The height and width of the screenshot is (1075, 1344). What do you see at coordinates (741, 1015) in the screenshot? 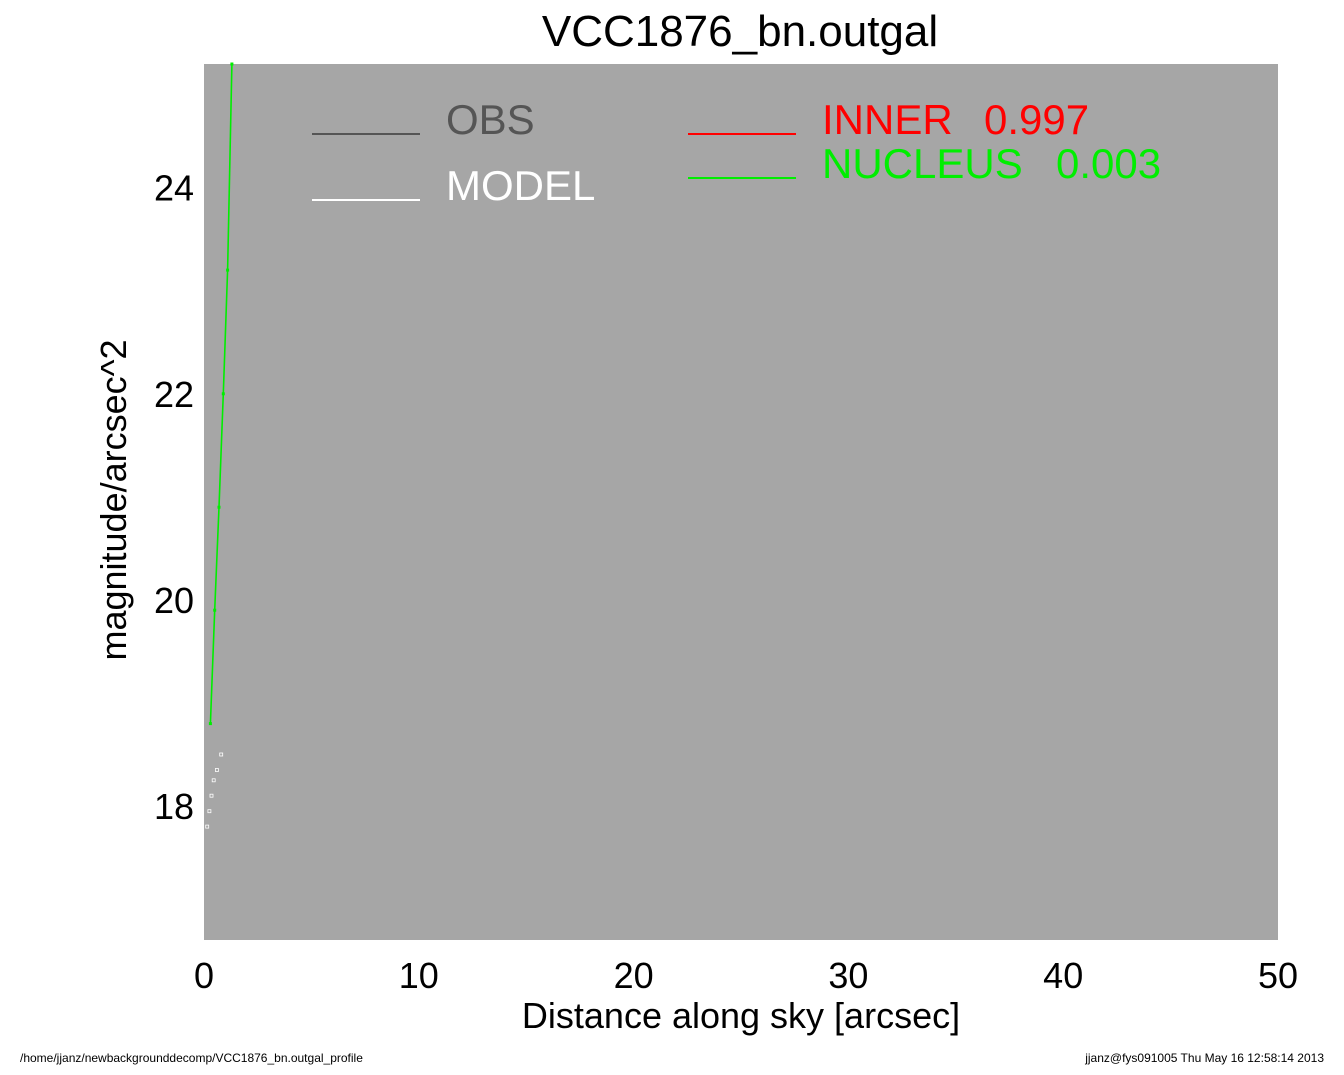
I see `x-axis-label: Distance along sky [arcsec]` at bounding box center [741, 1015].